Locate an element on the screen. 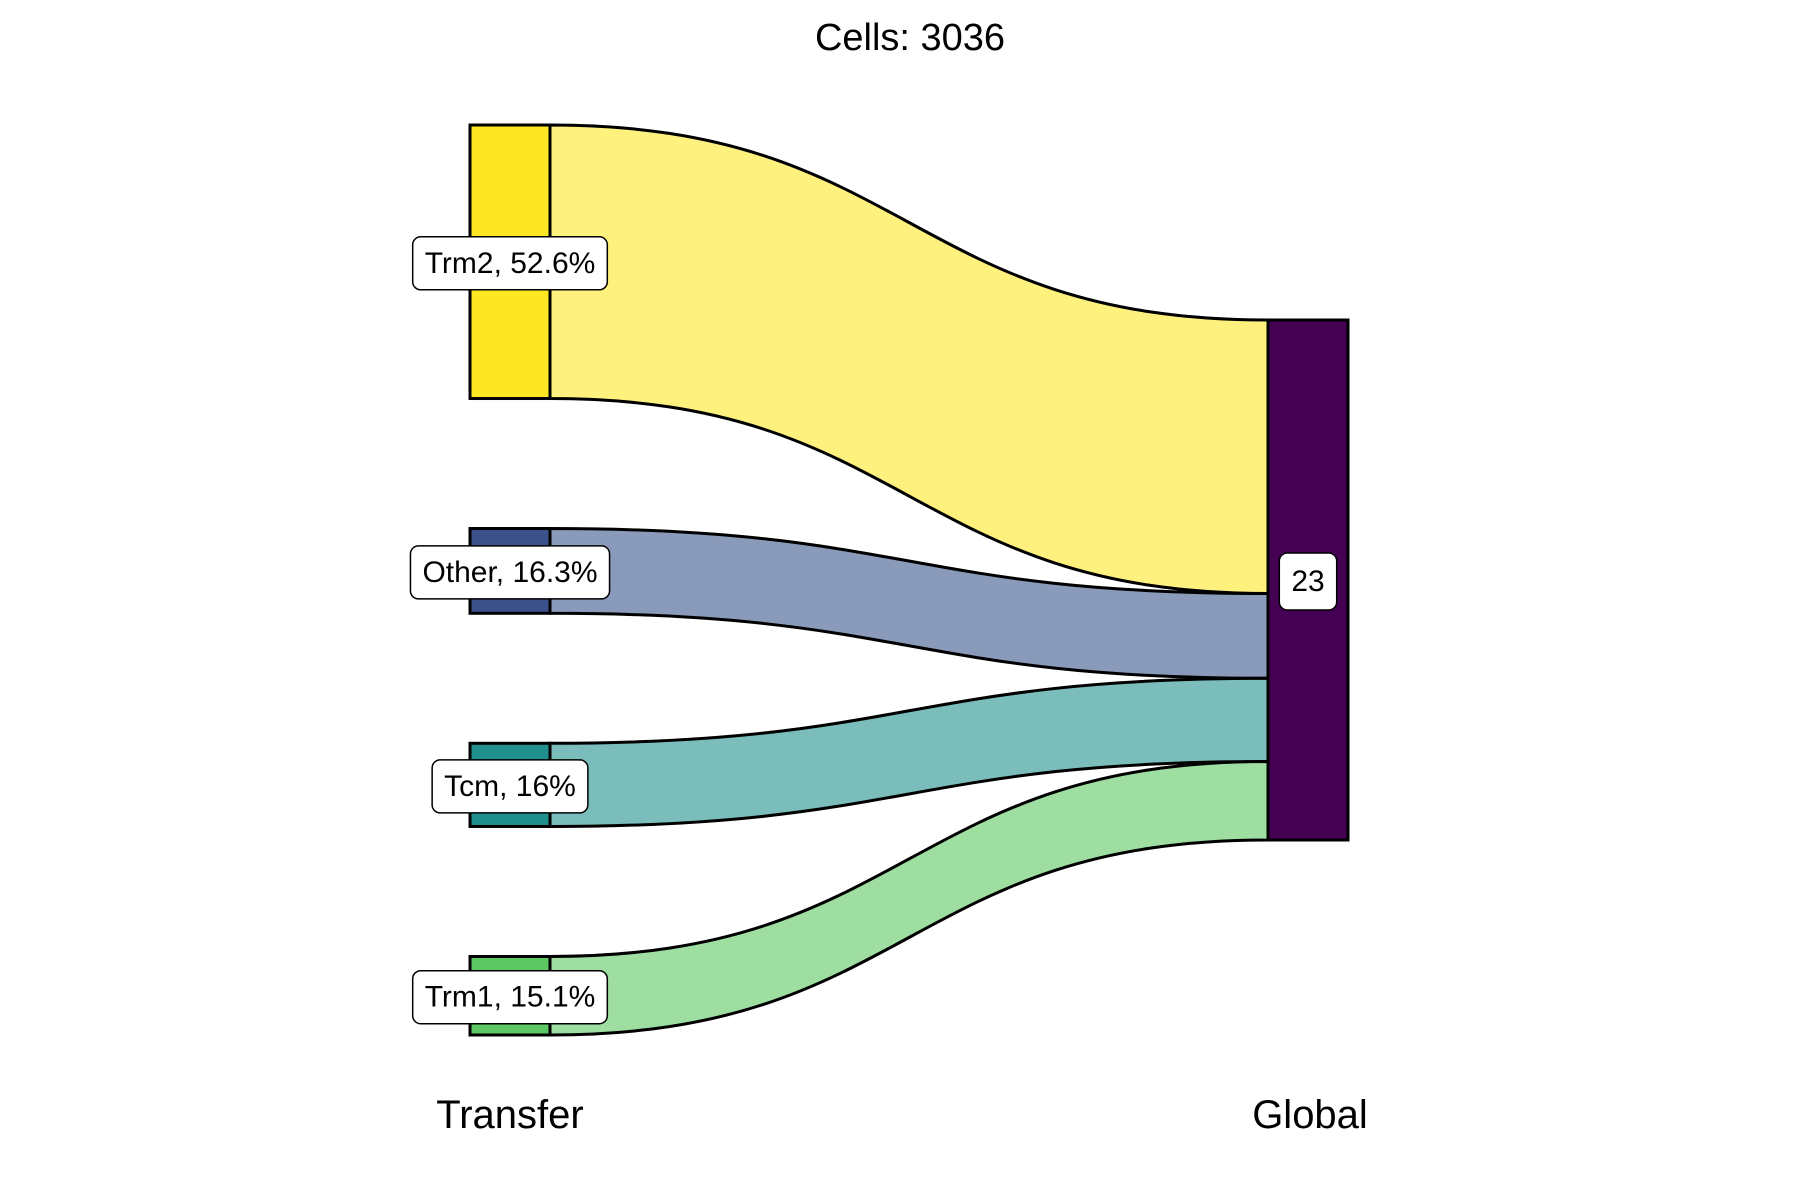 This screenshot has width=1800, height=1200. source-label-trm2: Trm2, 52.6% is located at coordinates (510, 263).